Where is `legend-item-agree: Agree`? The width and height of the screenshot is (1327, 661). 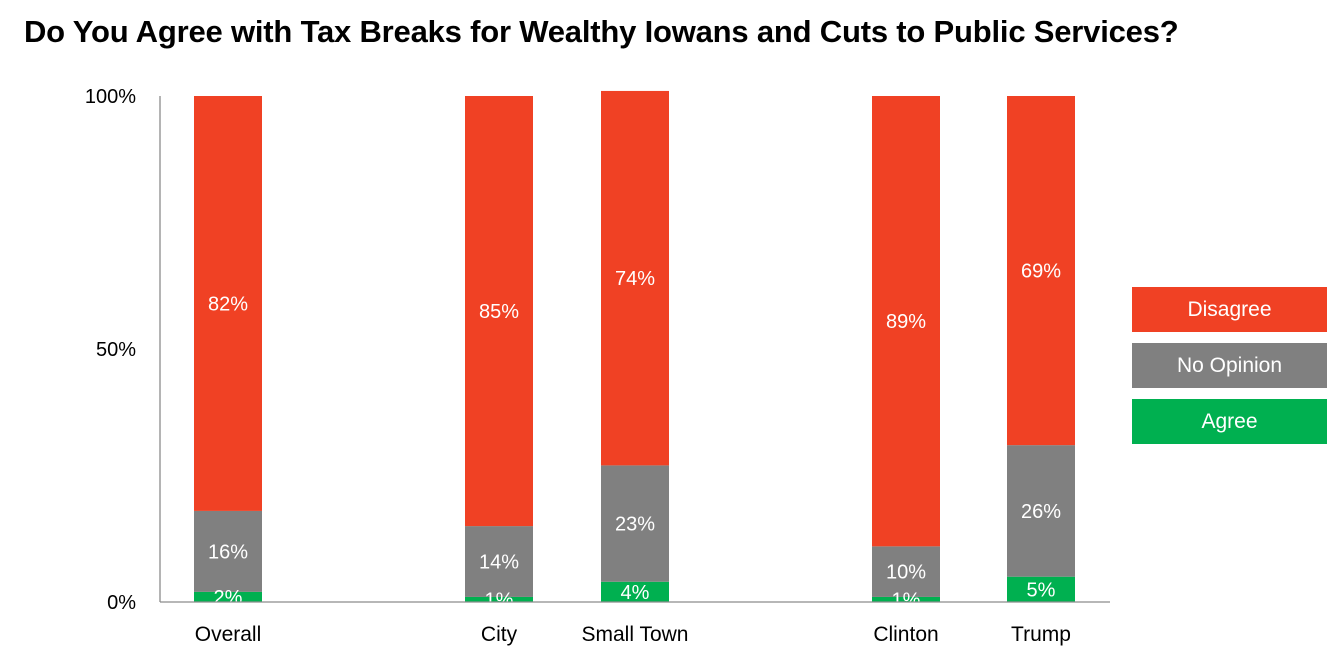 legend-item-agree: Agree is located at coordinates (1229, 421).